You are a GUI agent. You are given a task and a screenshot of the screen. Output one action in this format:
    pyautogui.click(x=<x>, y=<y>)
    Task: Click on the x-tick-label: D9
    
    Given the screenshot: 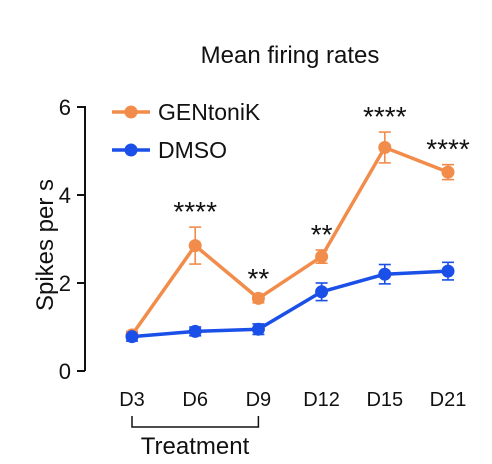 What is the action you would take?
    pyautogui.click(x=259, y=400)
    